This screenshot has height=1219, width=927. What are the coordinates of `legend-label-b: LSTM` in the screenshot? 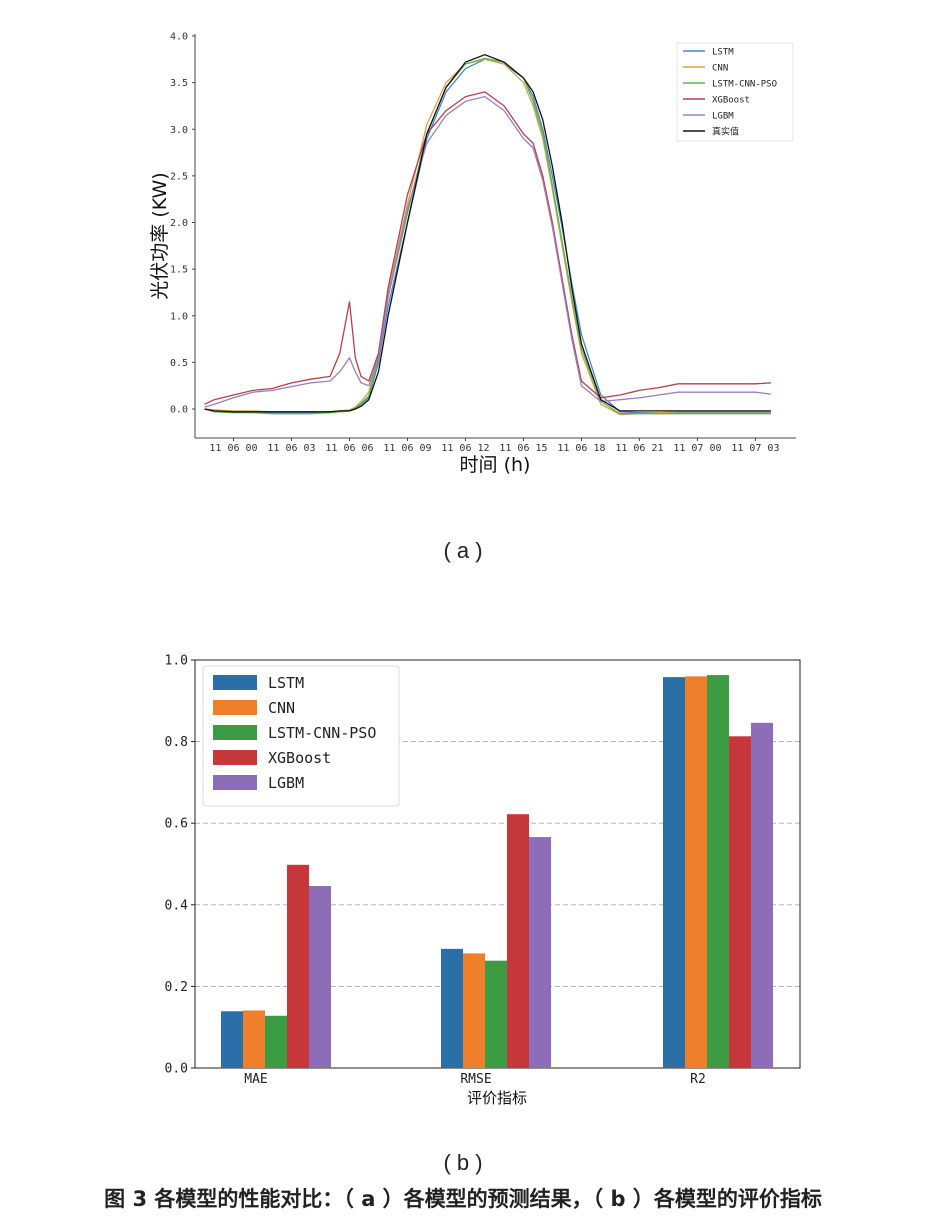 It's located at (286, 683).